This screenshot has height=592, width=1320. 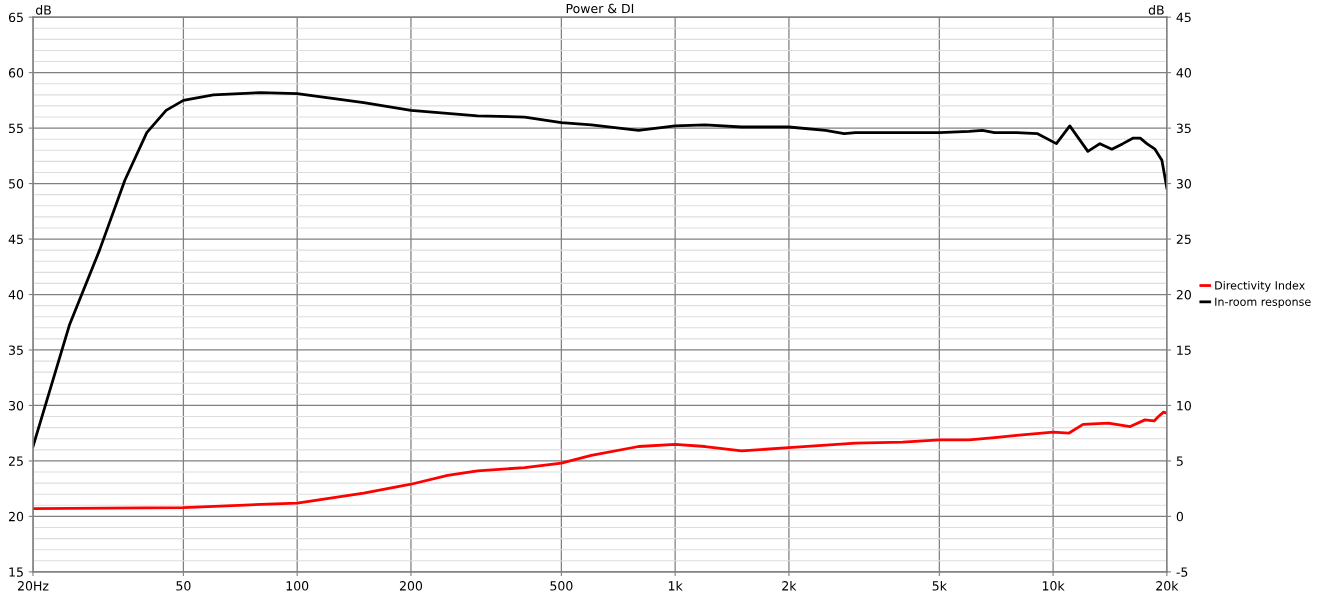 What do you see at coordinates (561, 586) in the screenshot?
I see `x-tick-label: 500` at bounding box center [561, 586].